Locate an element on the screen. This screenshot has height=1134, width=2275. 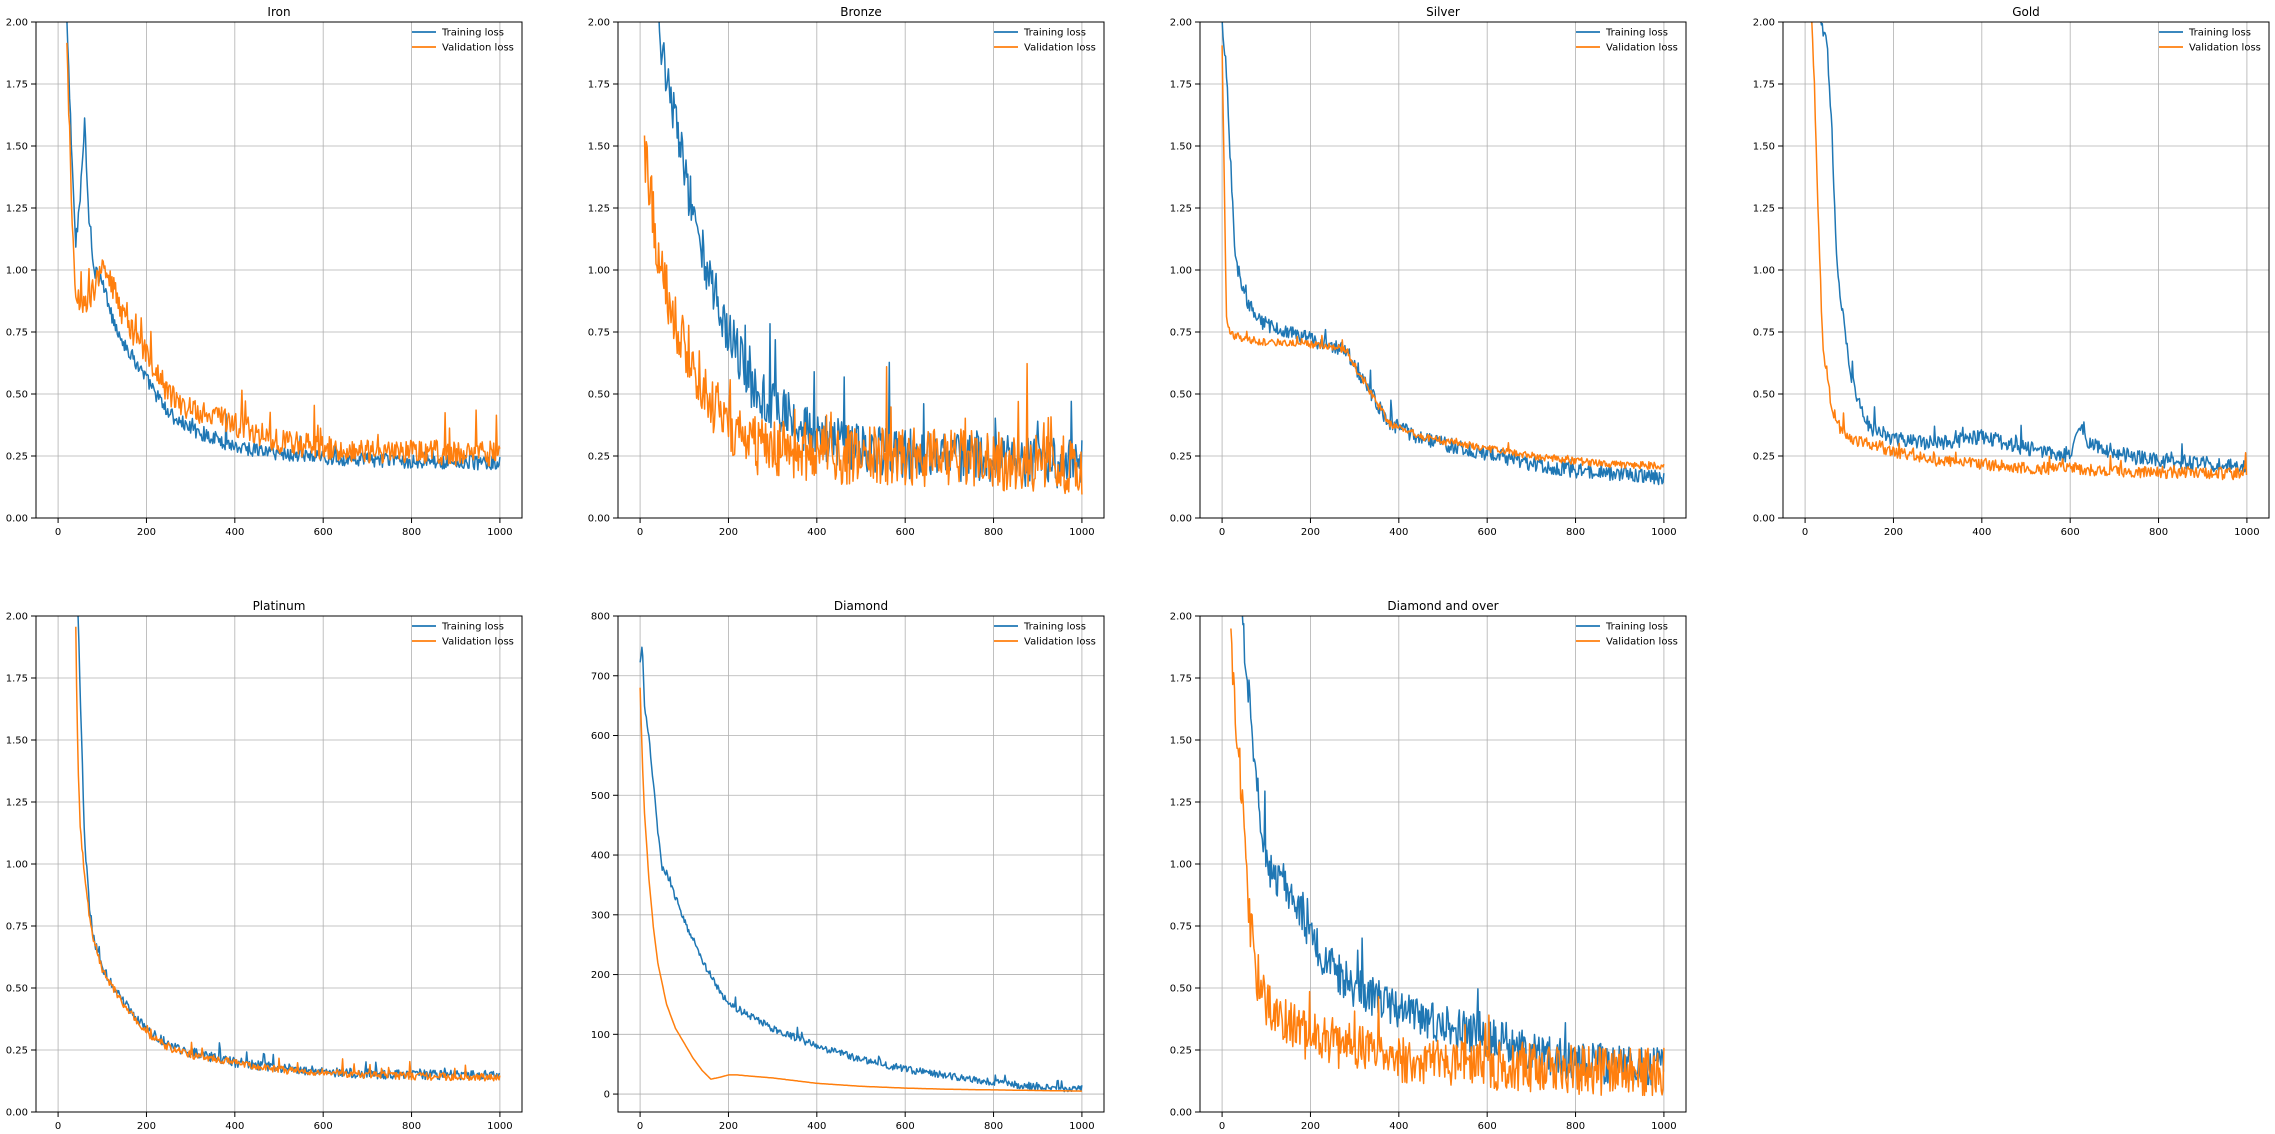
y-tick-label: 600 is located at coordinates (600, 736).